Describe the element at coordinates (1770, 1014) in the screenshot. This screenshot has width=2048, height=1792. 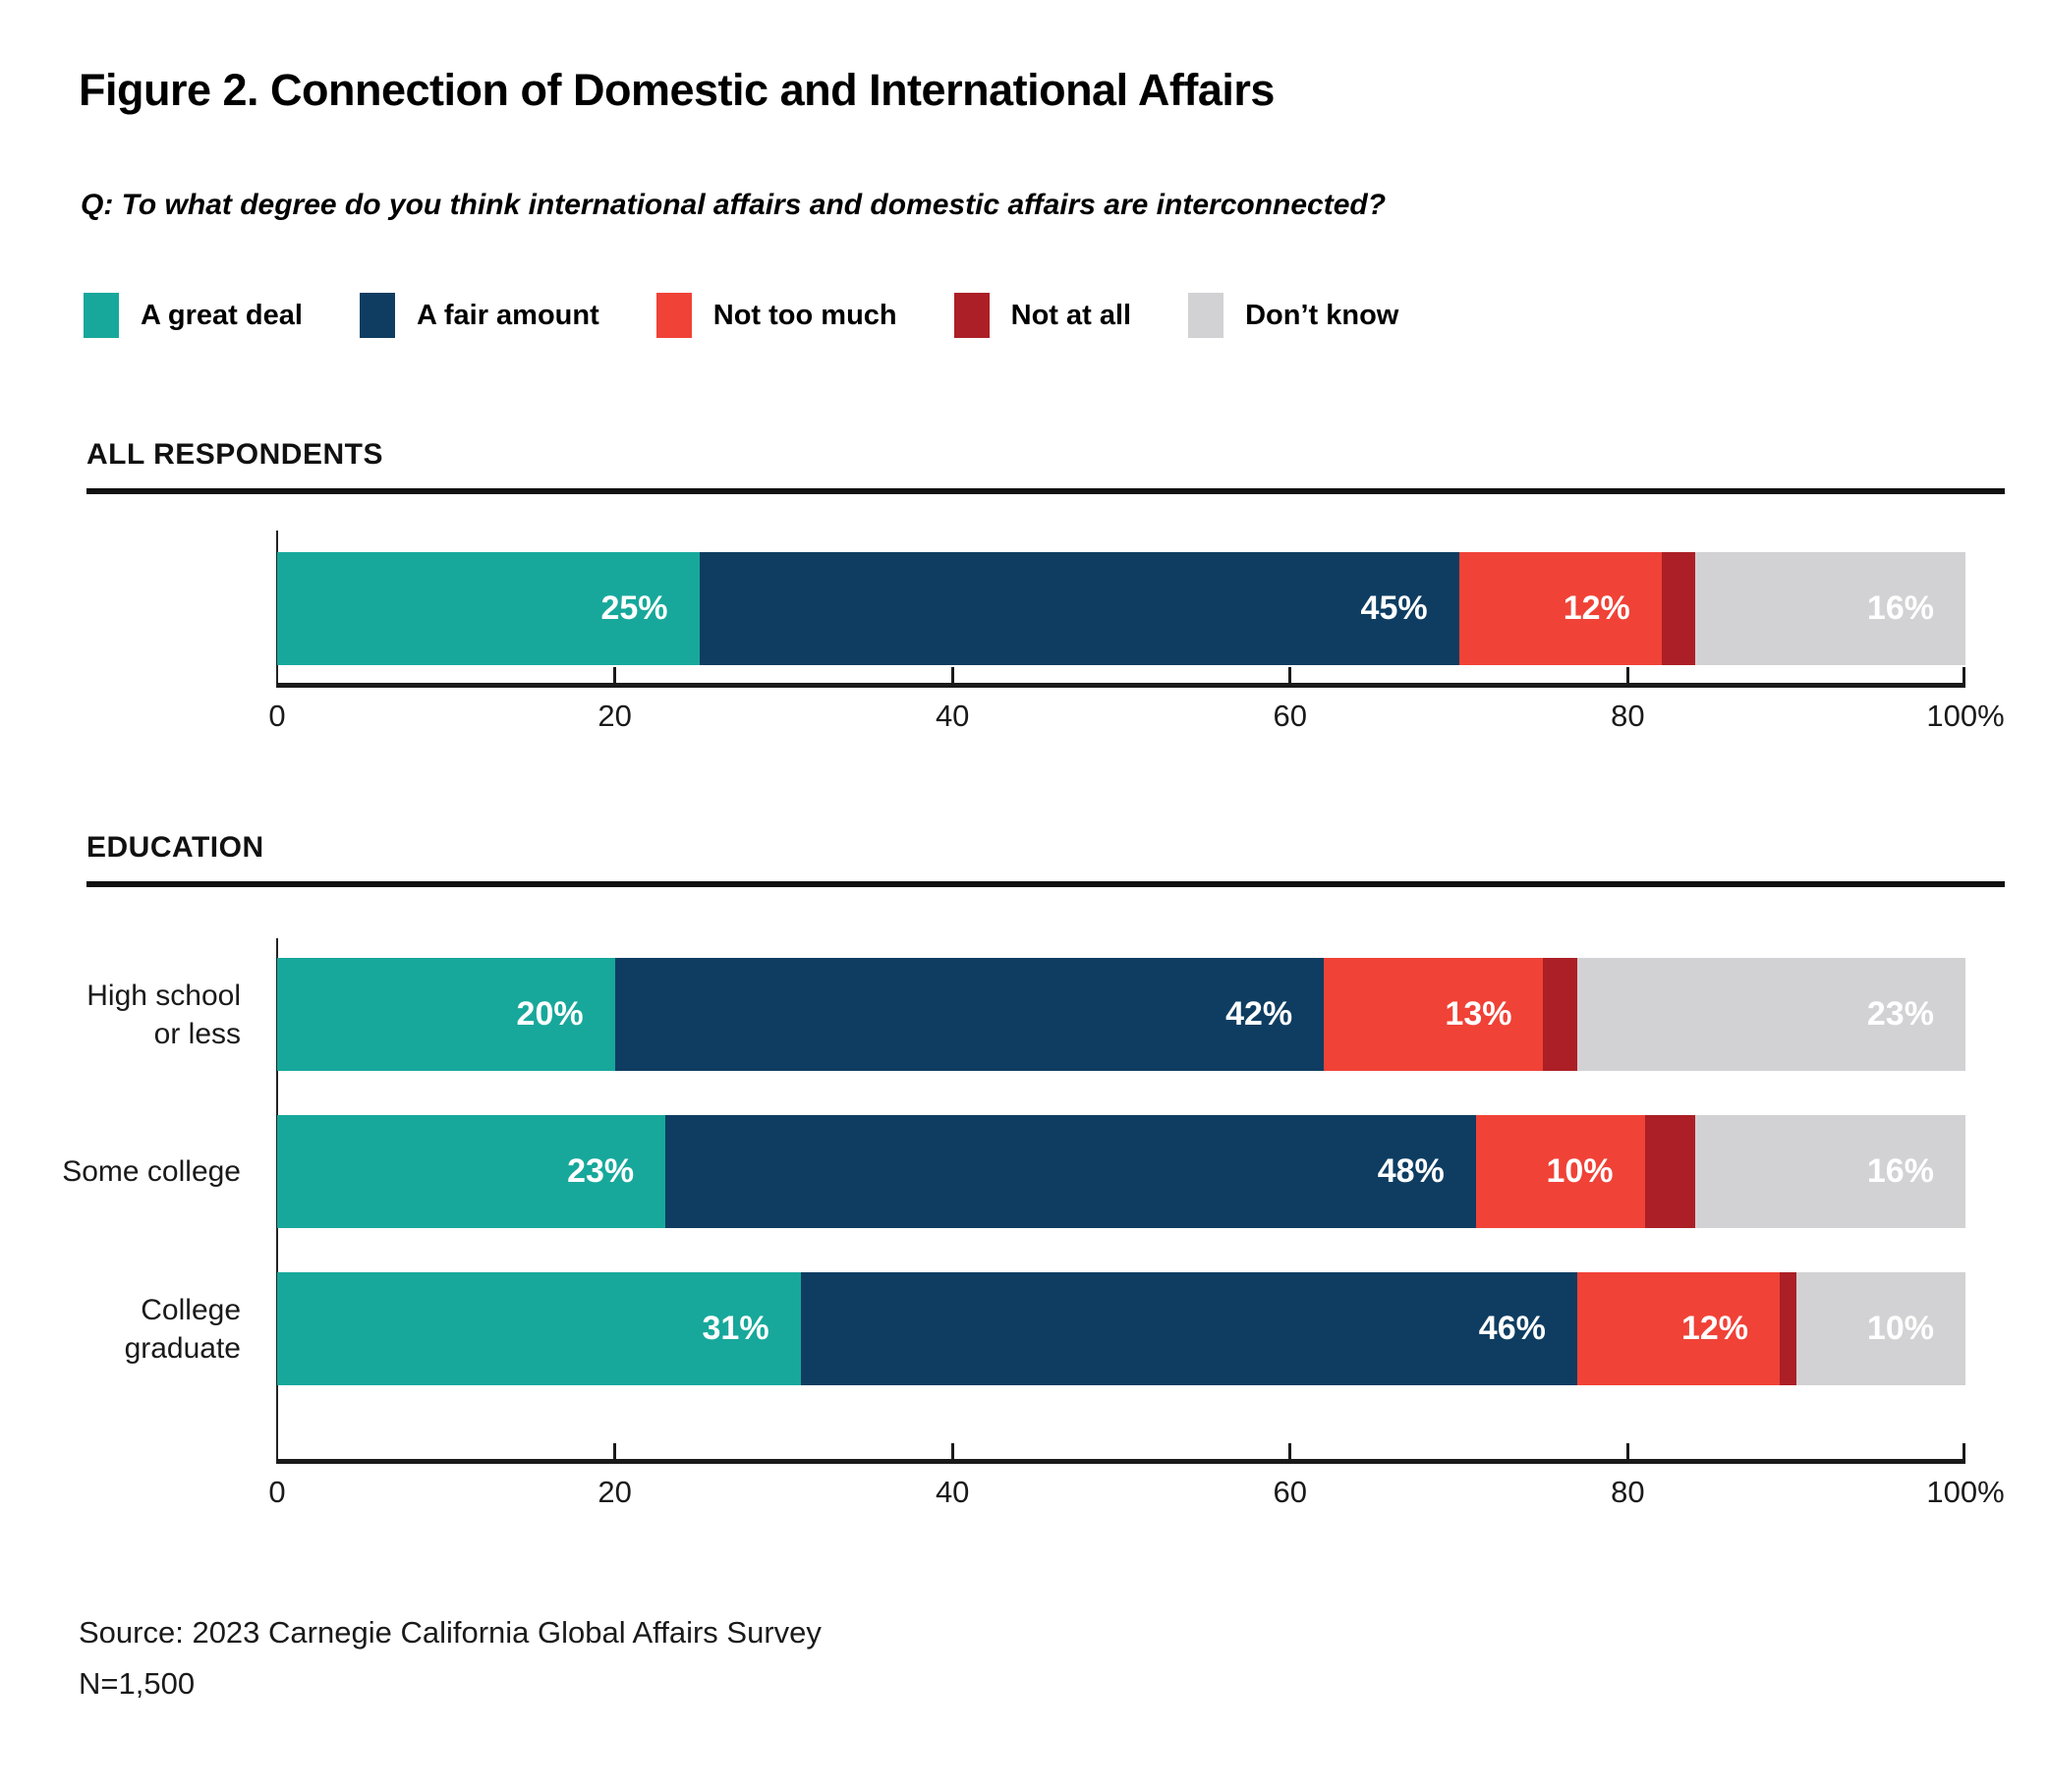
I see `segment-don-t-know: 23%` at that location.